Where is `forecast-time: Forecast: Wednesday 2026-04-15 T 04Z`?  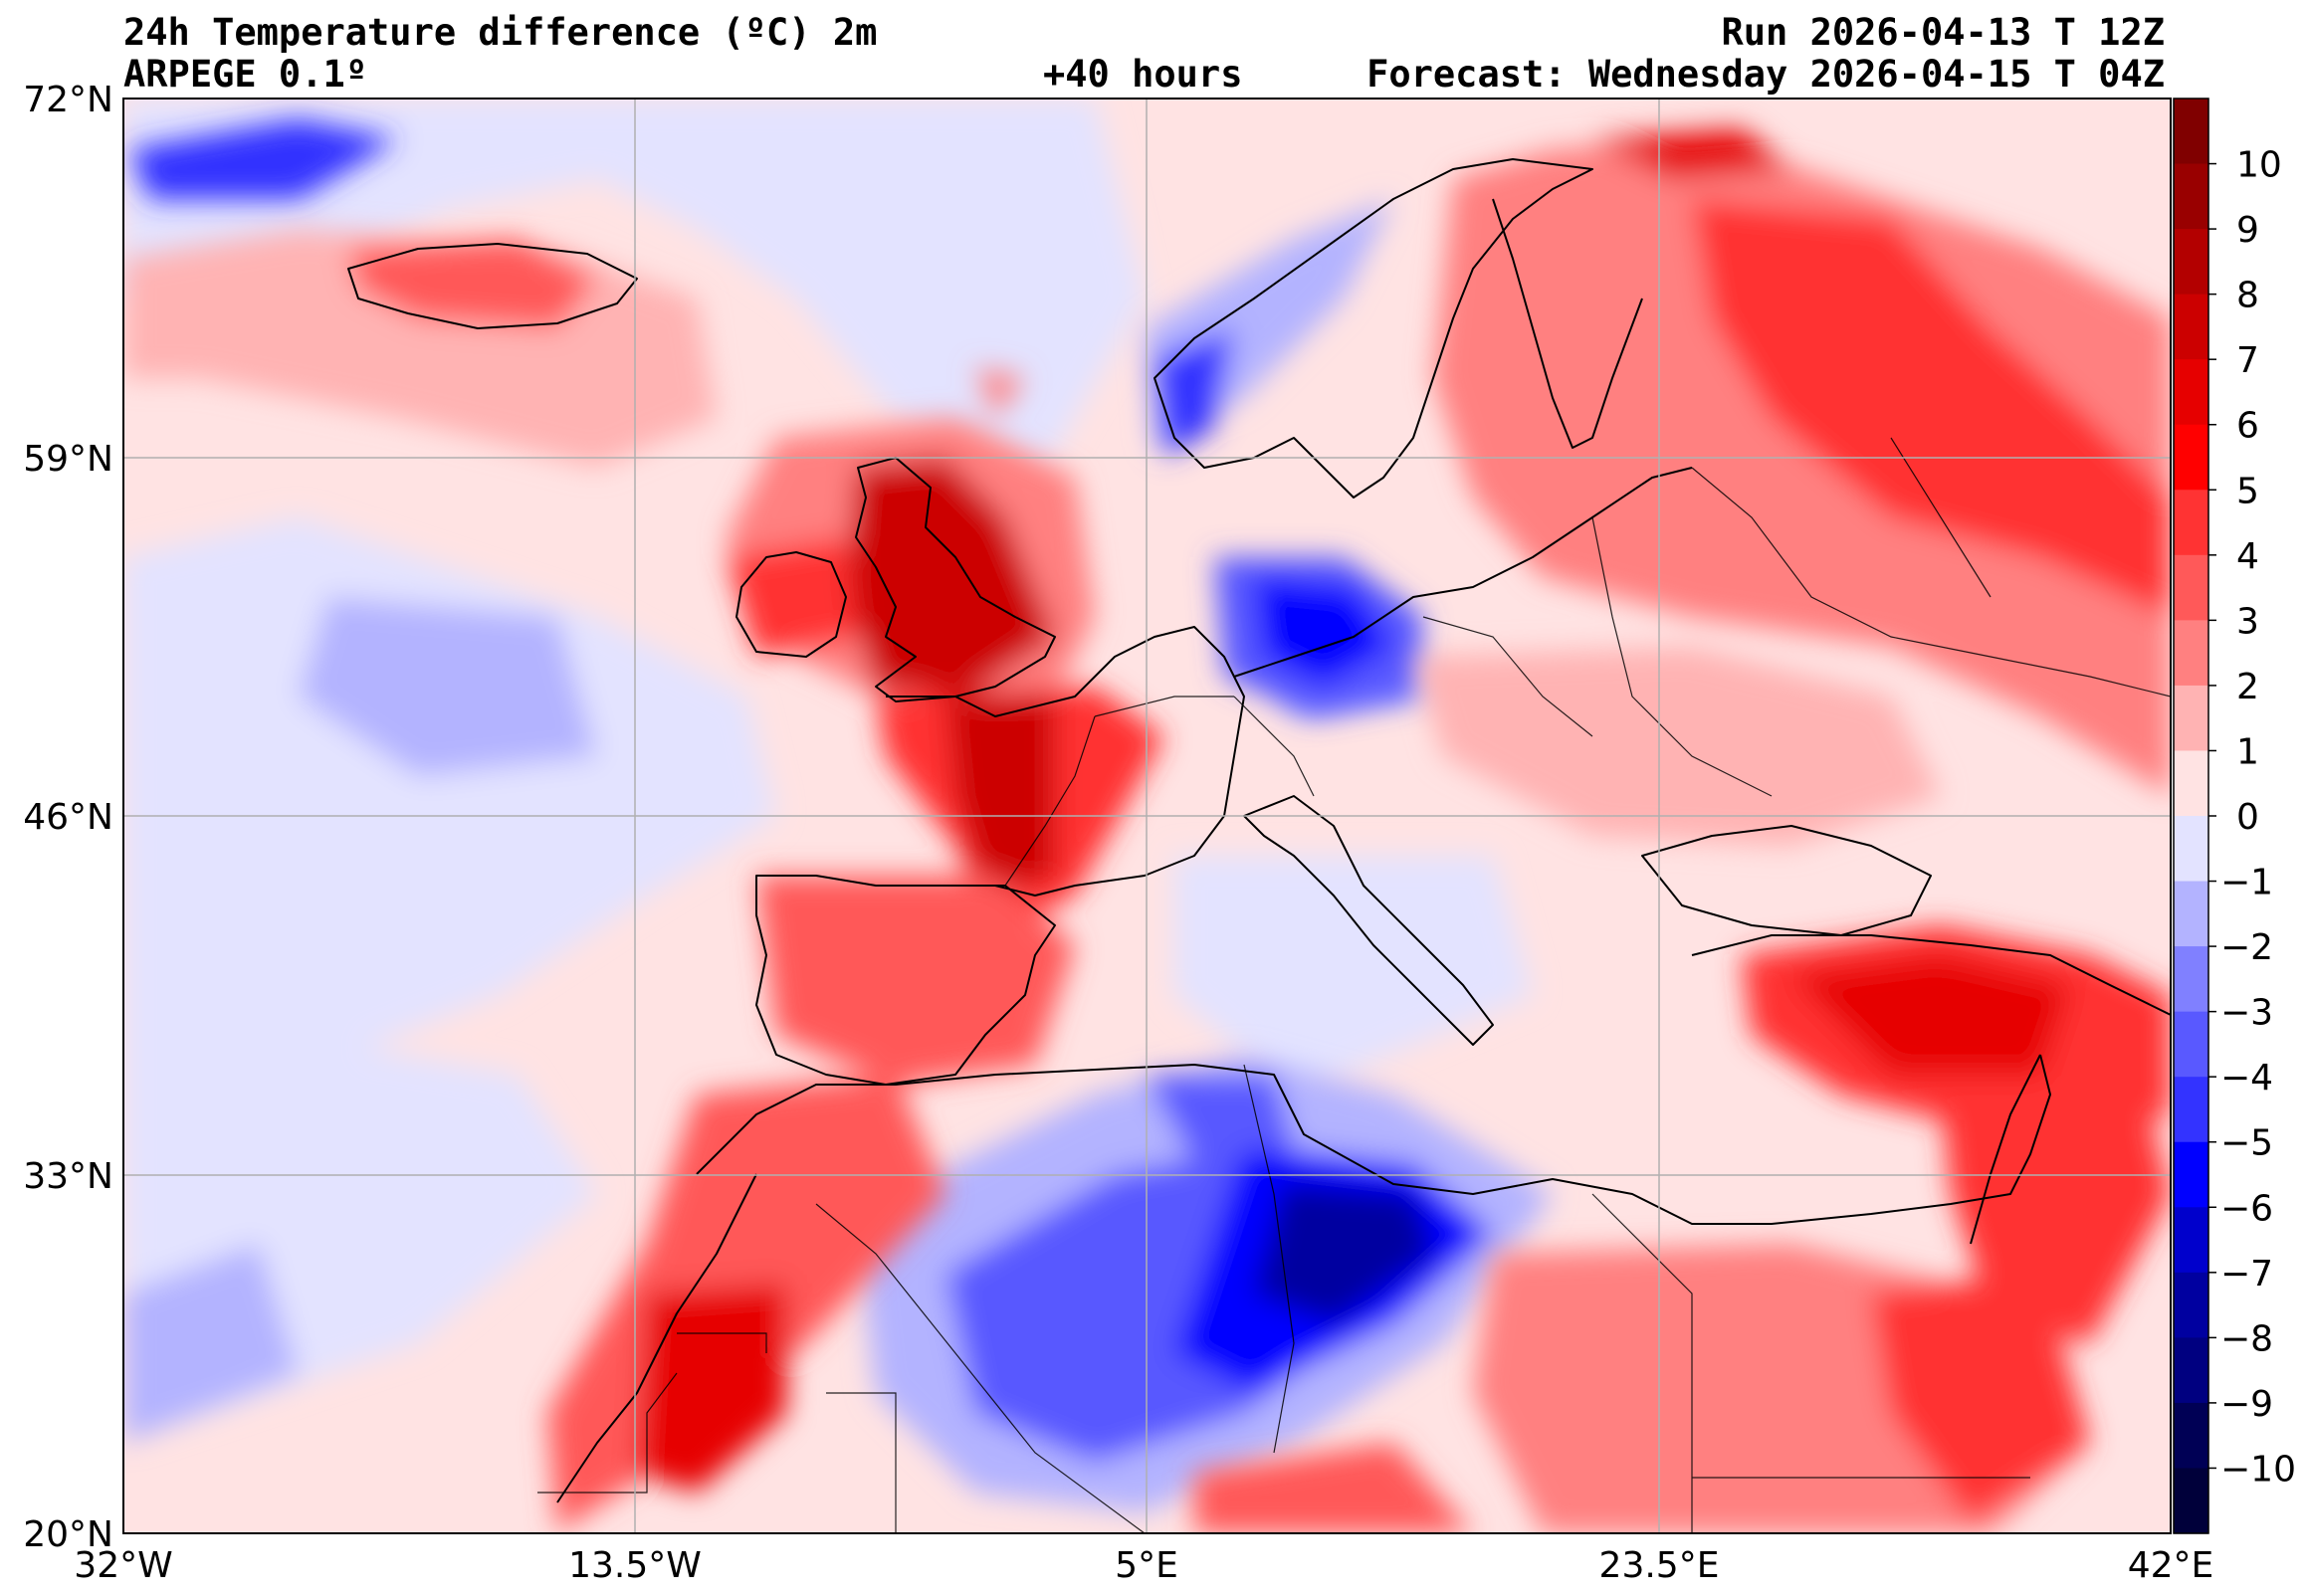 forecast-time: Forecast: Wednesday 2026-04-15 T 04Z is located at coordinates (1766, 74).